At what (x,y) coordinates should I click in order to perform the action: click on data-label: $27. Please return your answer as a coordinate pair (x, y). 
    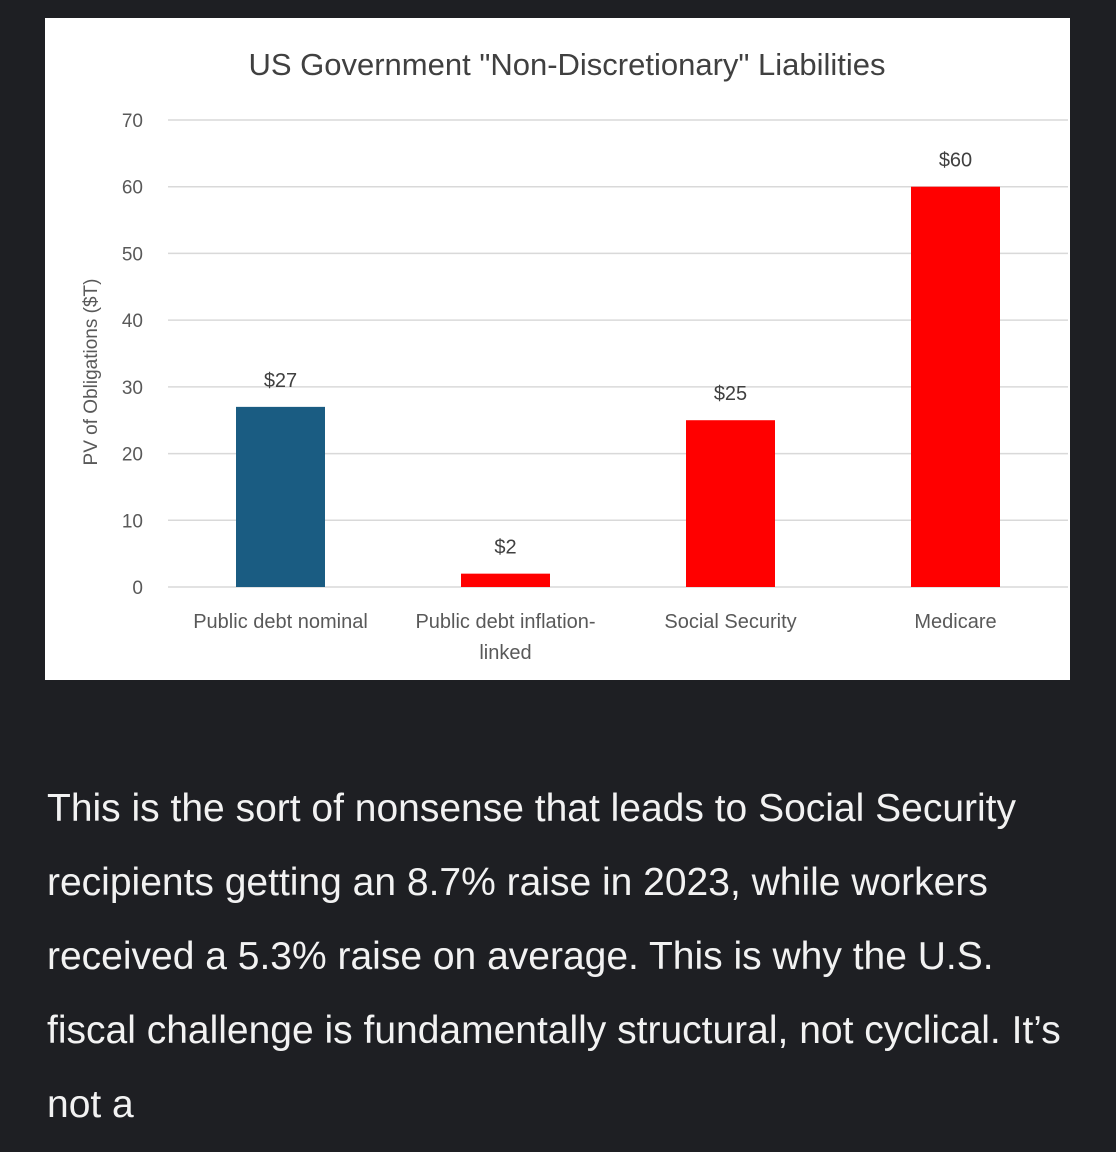
    Looking at the image, I should click on (280, 381).